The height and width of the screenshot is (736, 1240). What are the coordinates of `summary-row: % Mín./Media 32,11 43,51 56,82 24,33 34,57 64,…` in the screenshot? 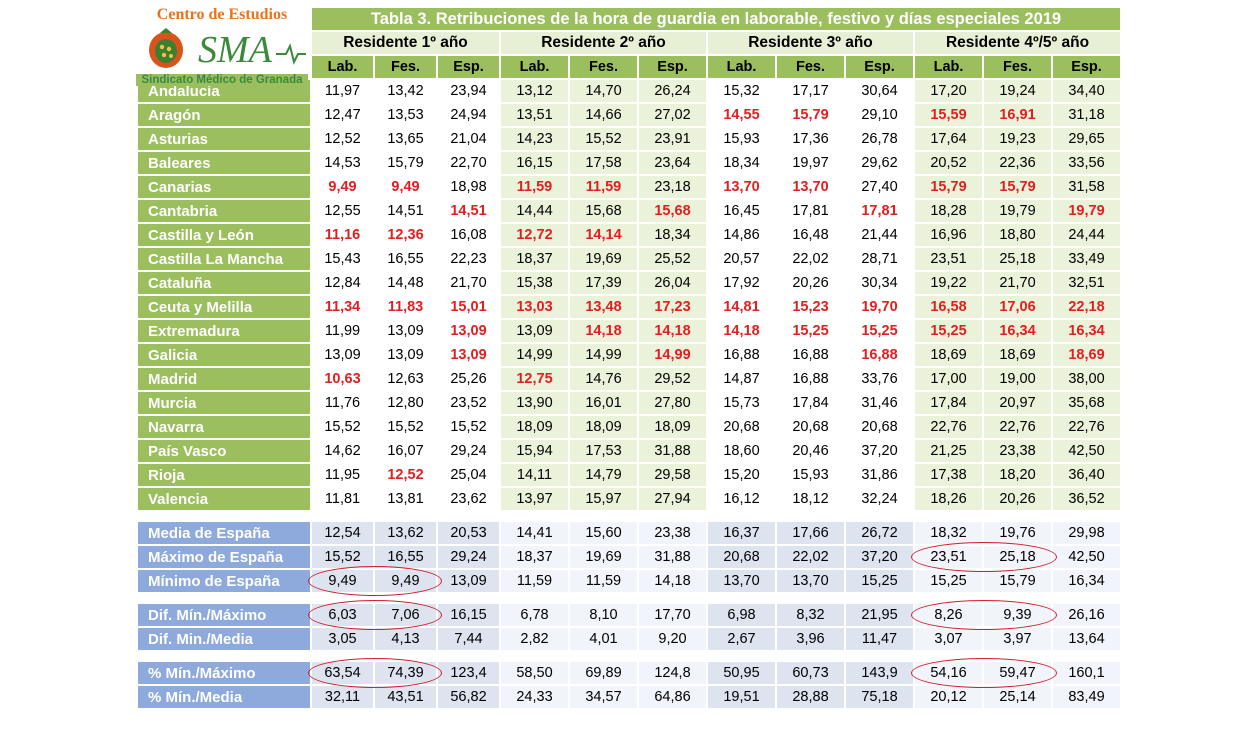 It's located at (629, 697).